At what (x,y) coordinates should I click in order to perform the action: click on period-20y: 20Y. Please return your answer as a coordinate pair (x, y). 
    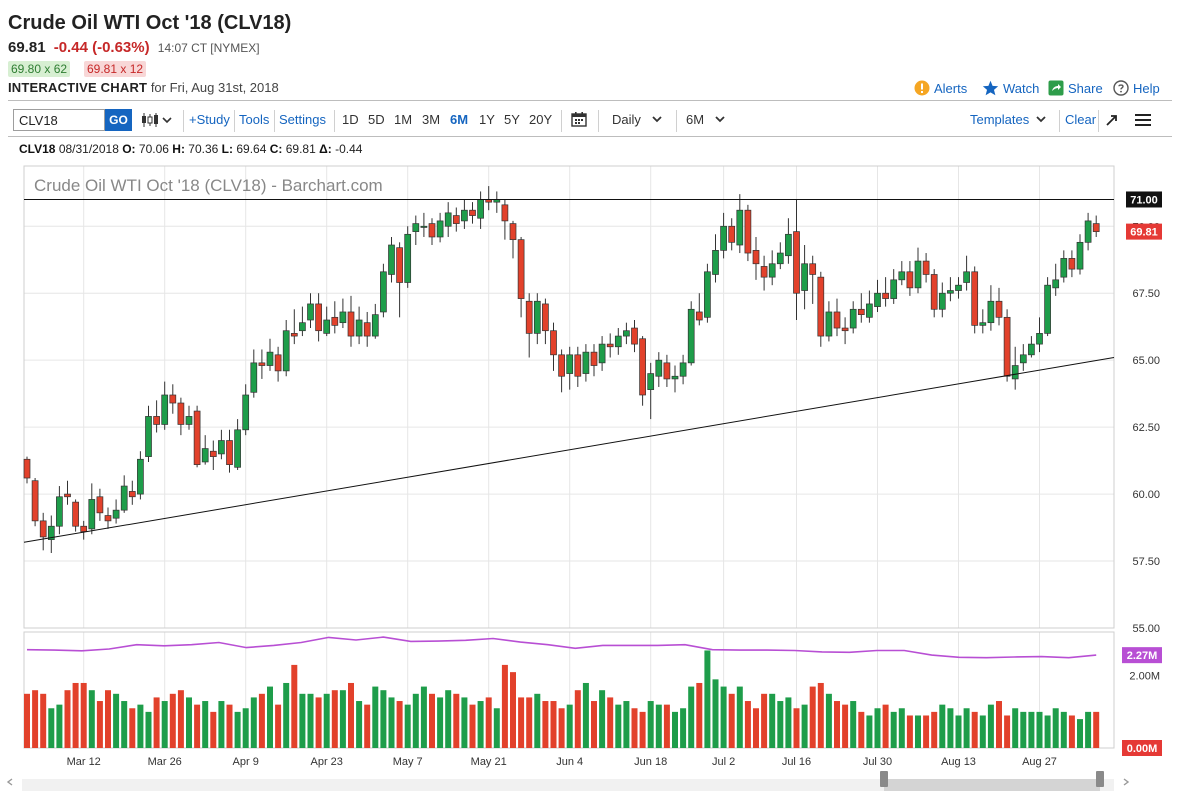
    Looking at the image, I should click on (541, 119).